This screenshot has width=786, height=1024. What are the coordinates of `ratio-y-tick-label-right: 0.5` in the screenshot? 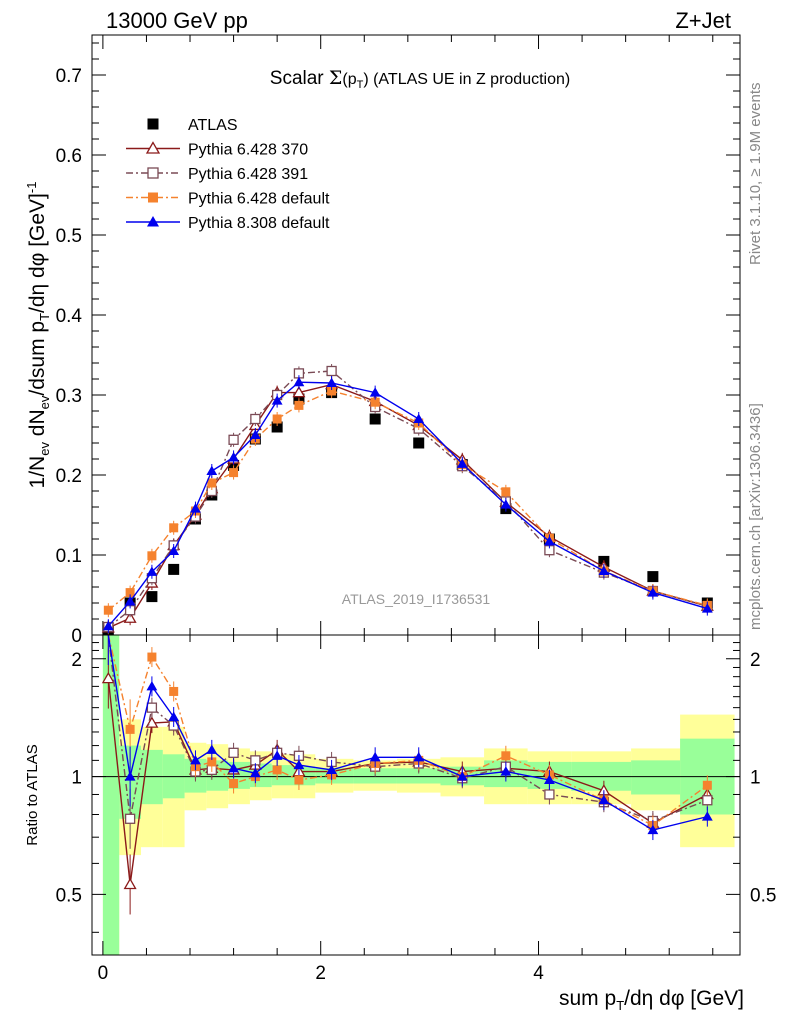 It's located at (763, 895).